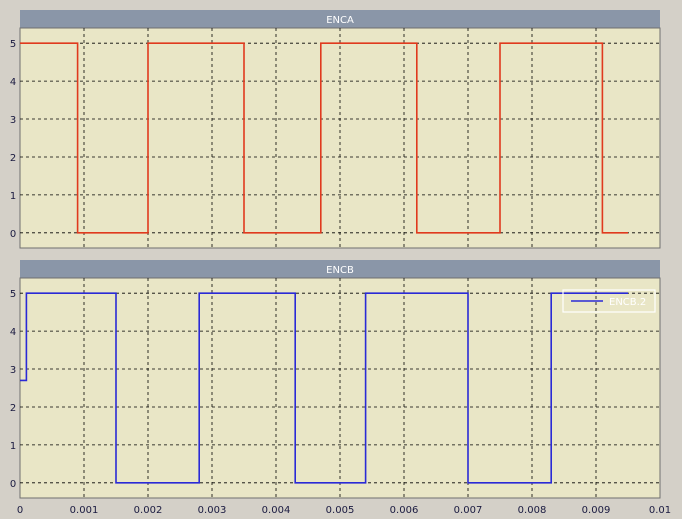  Describe the element at coordinates (276, 510) in the screenshot. I see `x-tick-label: 0.004` at that location.